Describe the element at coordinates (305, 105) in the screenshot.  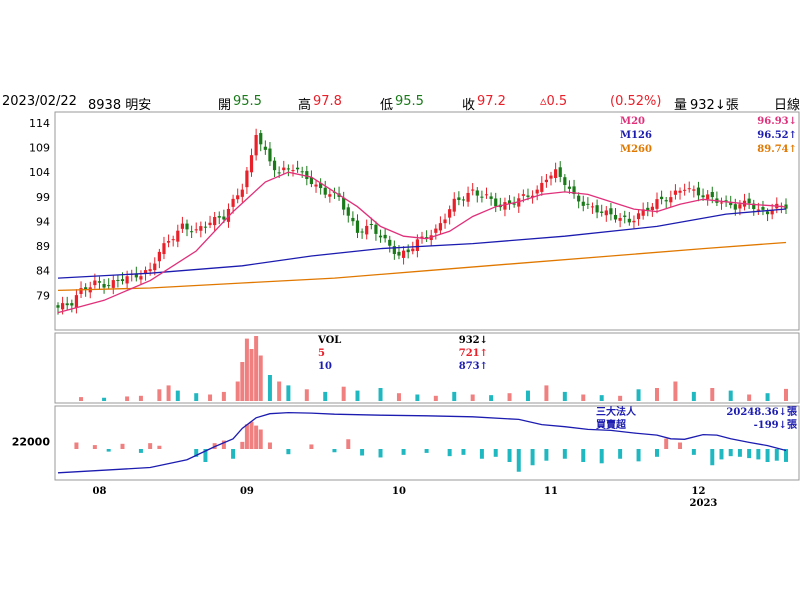
I see `high-label: 高` at that location.